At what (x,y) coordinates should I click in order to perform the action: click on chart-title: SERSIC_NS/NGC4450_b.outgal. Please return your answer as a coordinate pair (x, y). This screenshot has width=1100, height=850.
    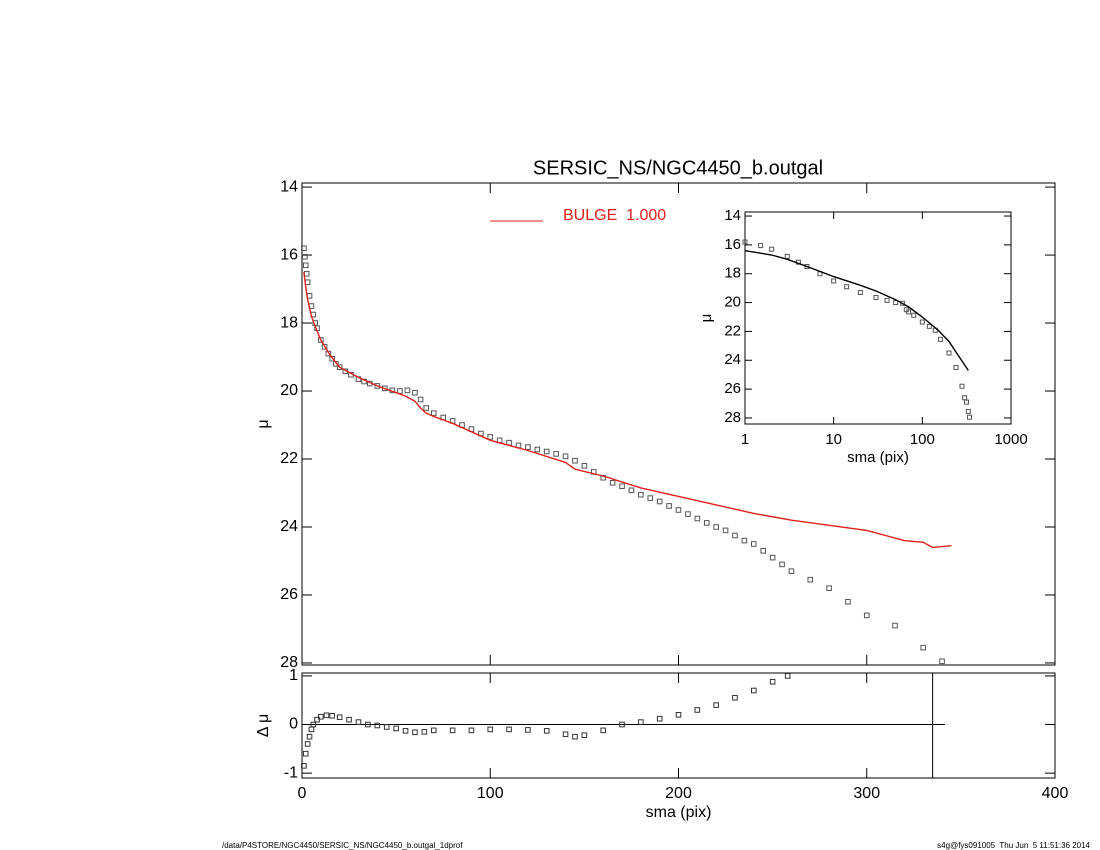
    Looking at the image, I should click on (678, 168).